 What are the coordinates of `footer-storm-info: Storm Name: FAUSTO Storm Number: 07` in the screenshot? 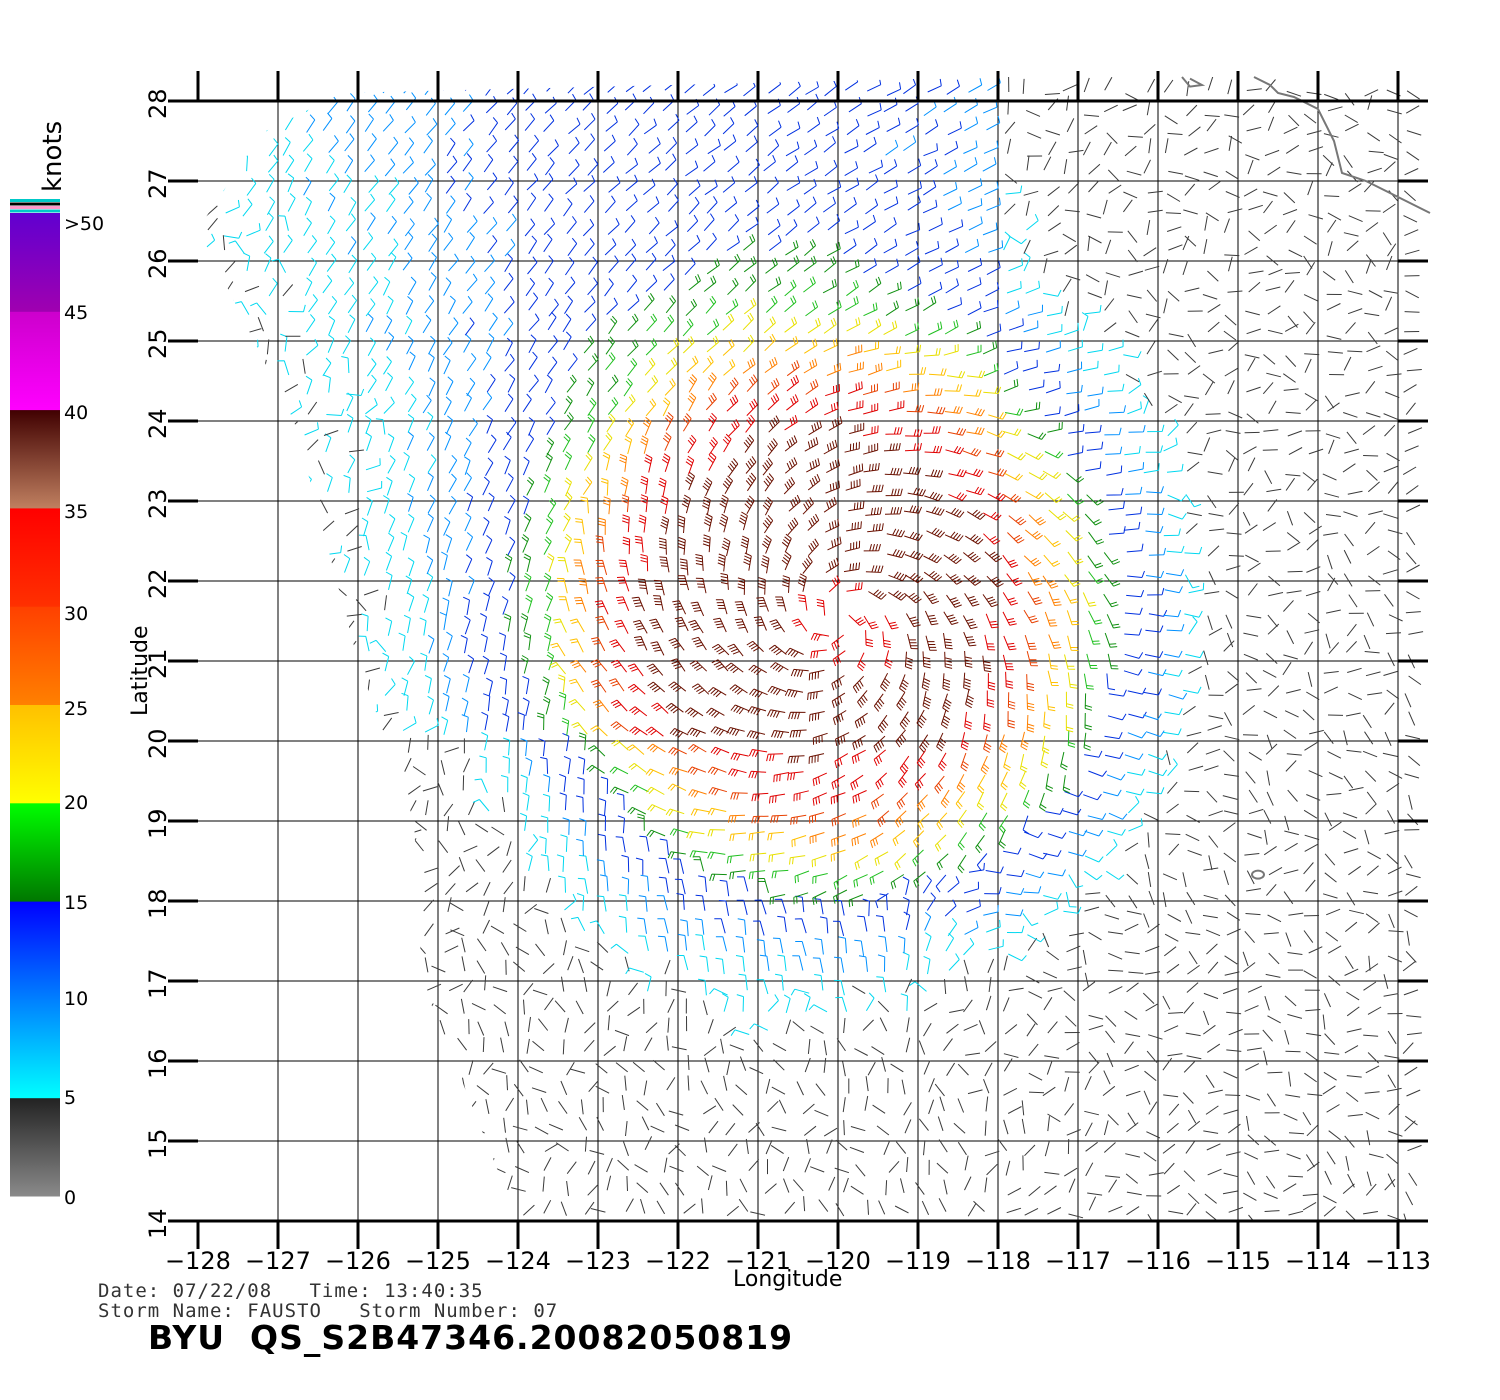 It's located at (328, 1311).